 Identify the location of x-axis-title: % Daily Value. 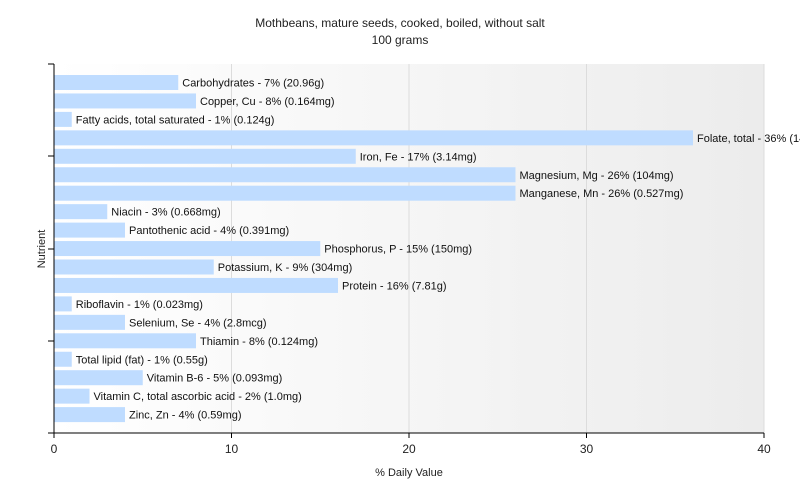
(409, 473).